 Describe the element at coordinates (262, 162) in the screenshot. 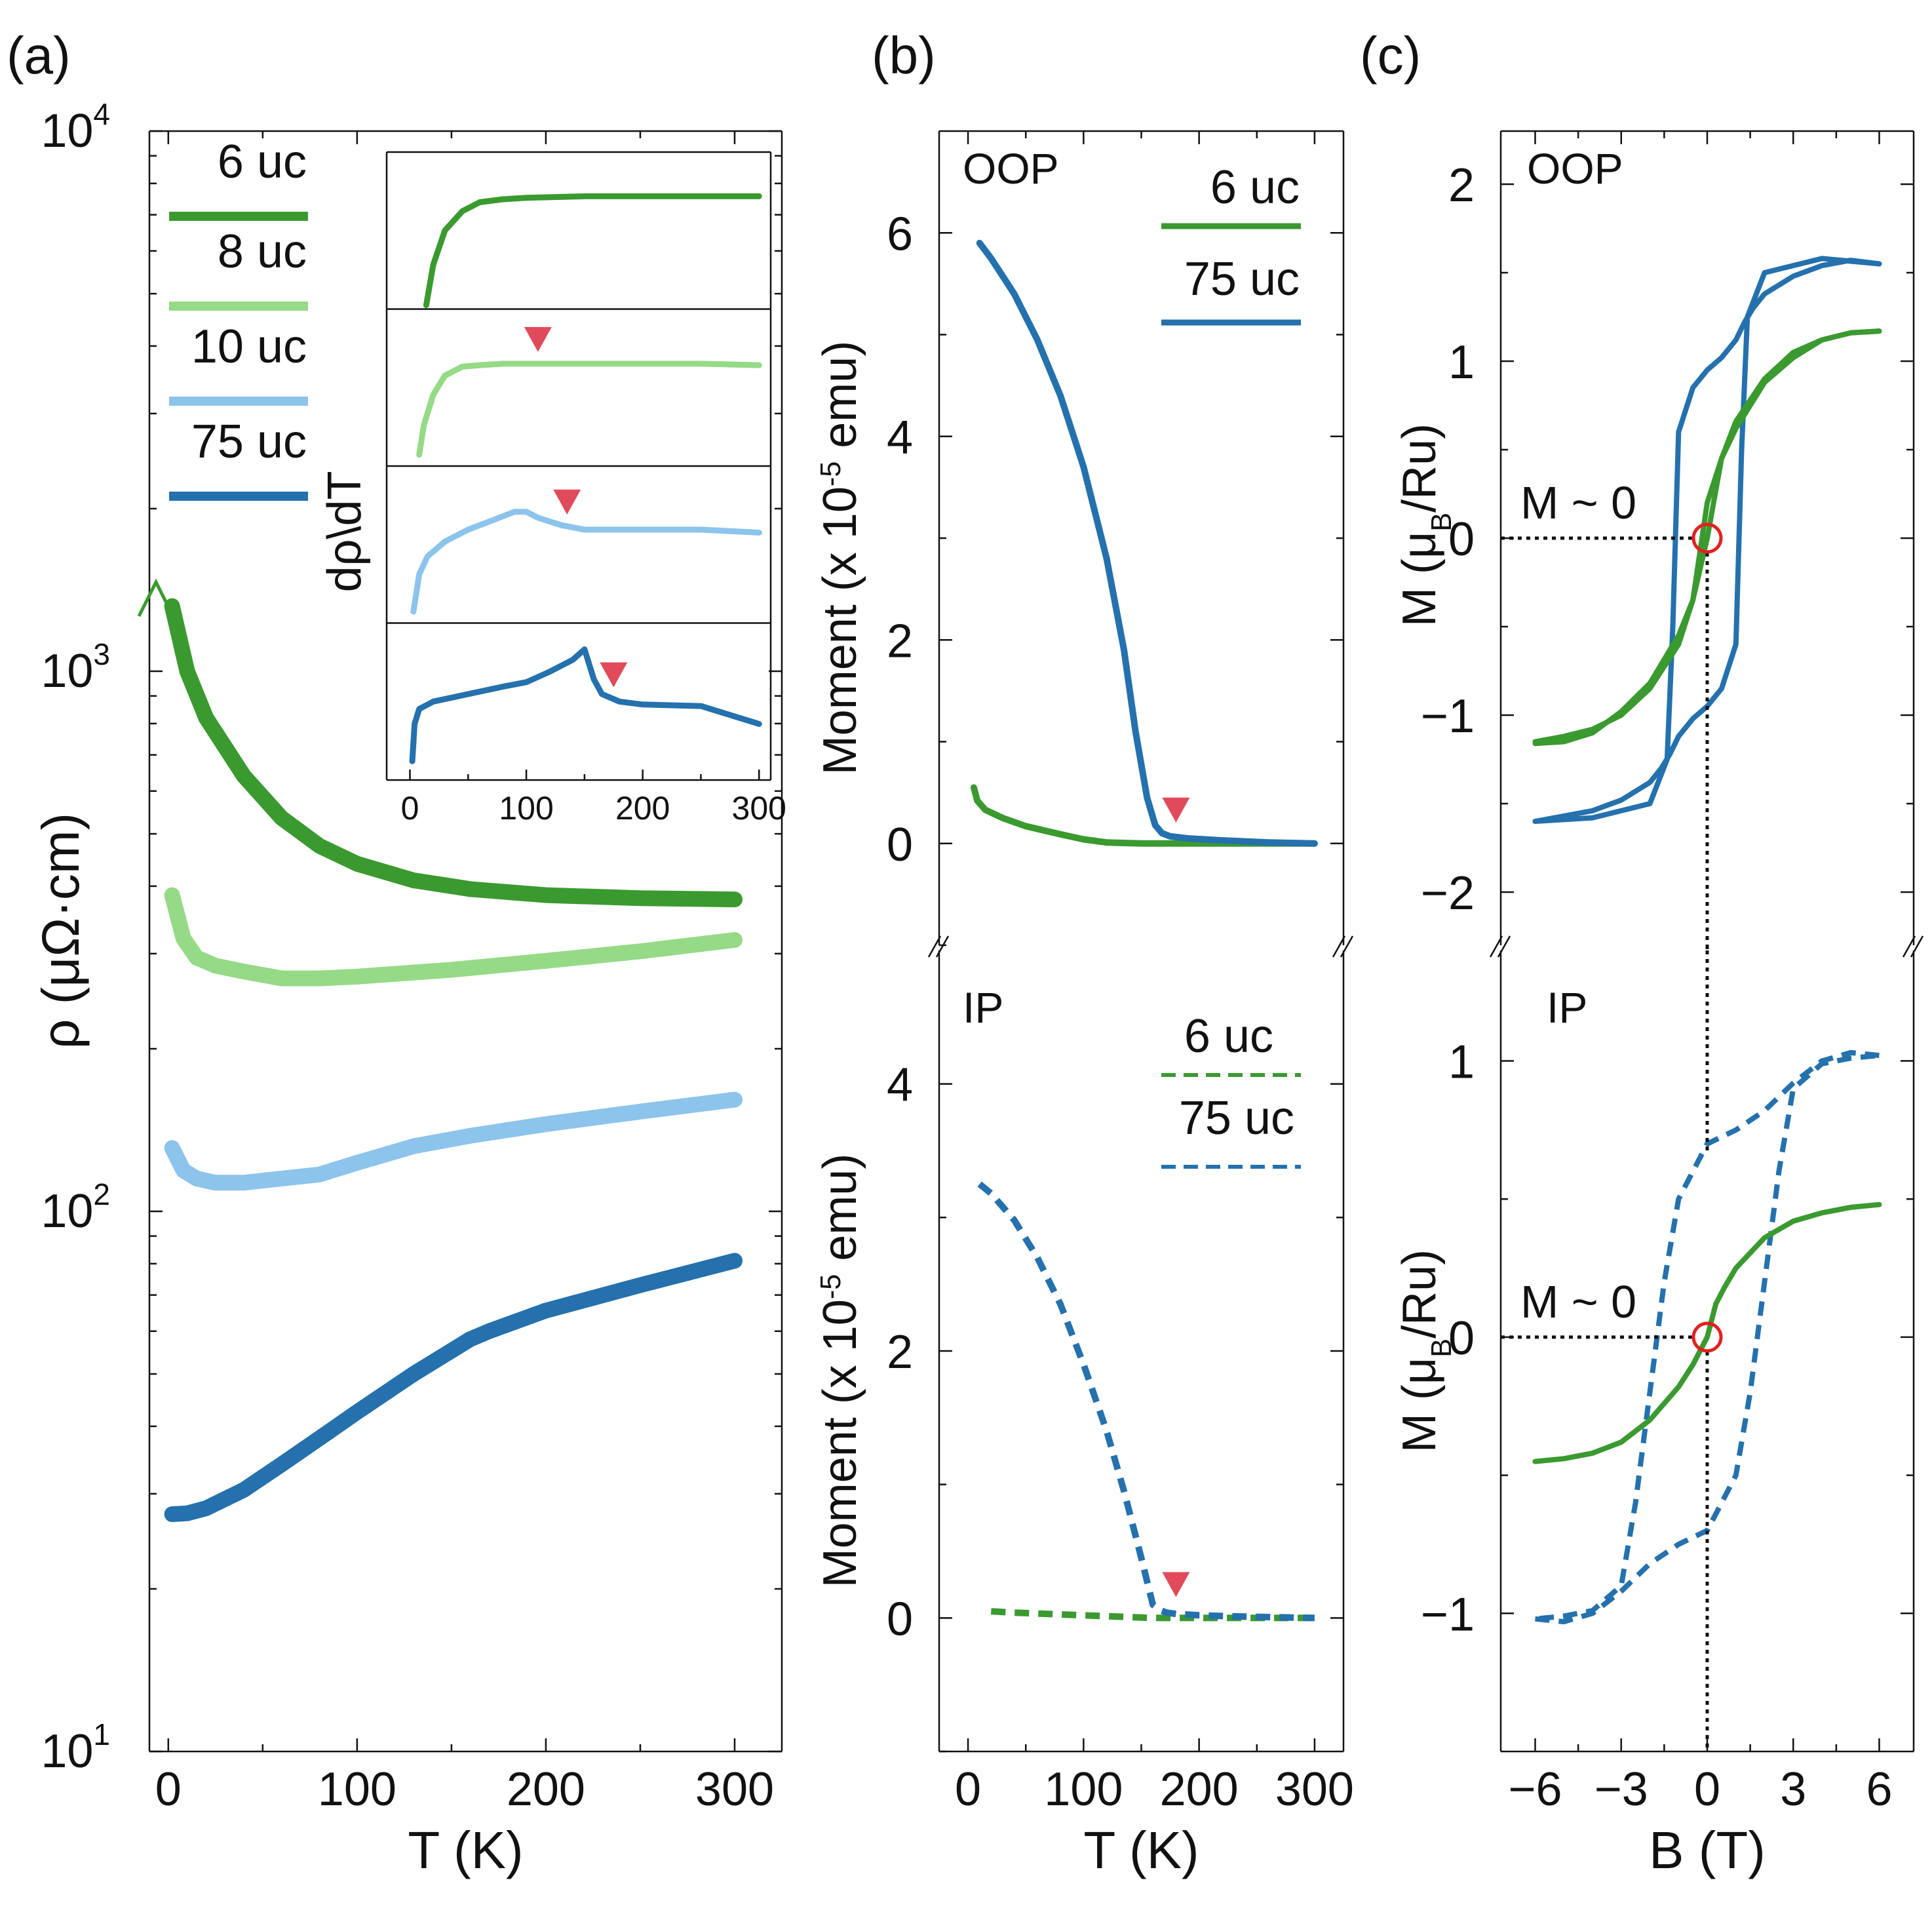

I see `a-legend-label: 6 uc` at that location.